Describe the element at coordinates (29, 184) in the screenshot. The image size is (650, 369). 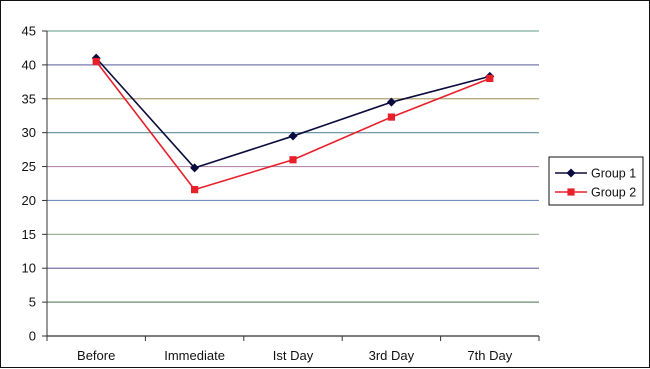
I see `y-tick-labels: 0 5 10 15 20 25 30 35 40 45` at that location.